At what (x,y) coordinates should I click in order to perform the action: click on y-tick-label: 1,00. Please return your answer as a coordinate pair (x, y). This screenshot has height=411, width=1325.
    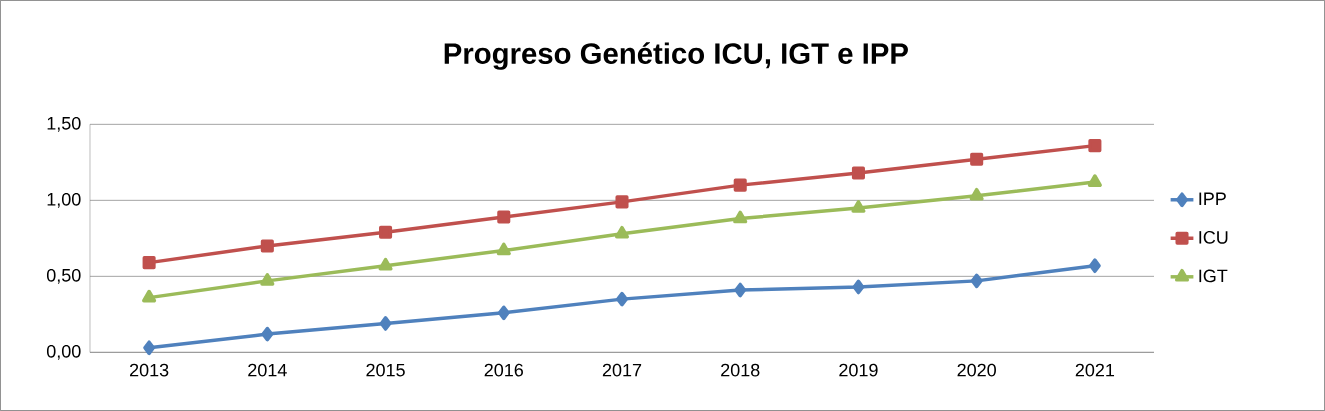
    Looking at the image, I should click on (64, 200).